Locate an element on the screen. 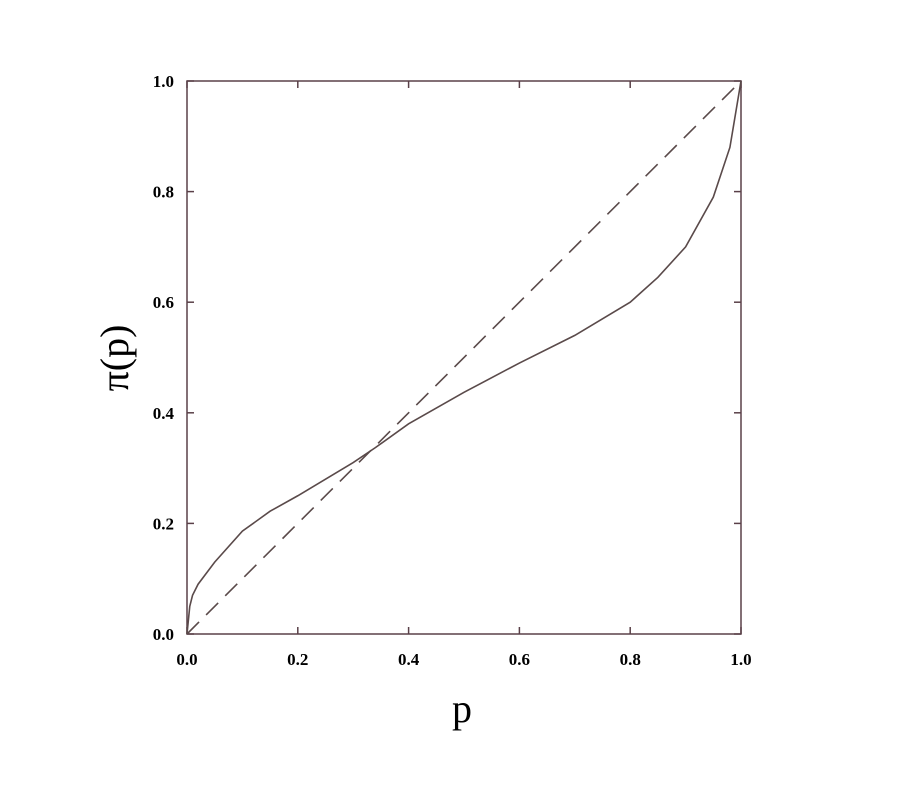 The image size is (924, 786). x-axis-label: p is located at coordinates (462, 708).